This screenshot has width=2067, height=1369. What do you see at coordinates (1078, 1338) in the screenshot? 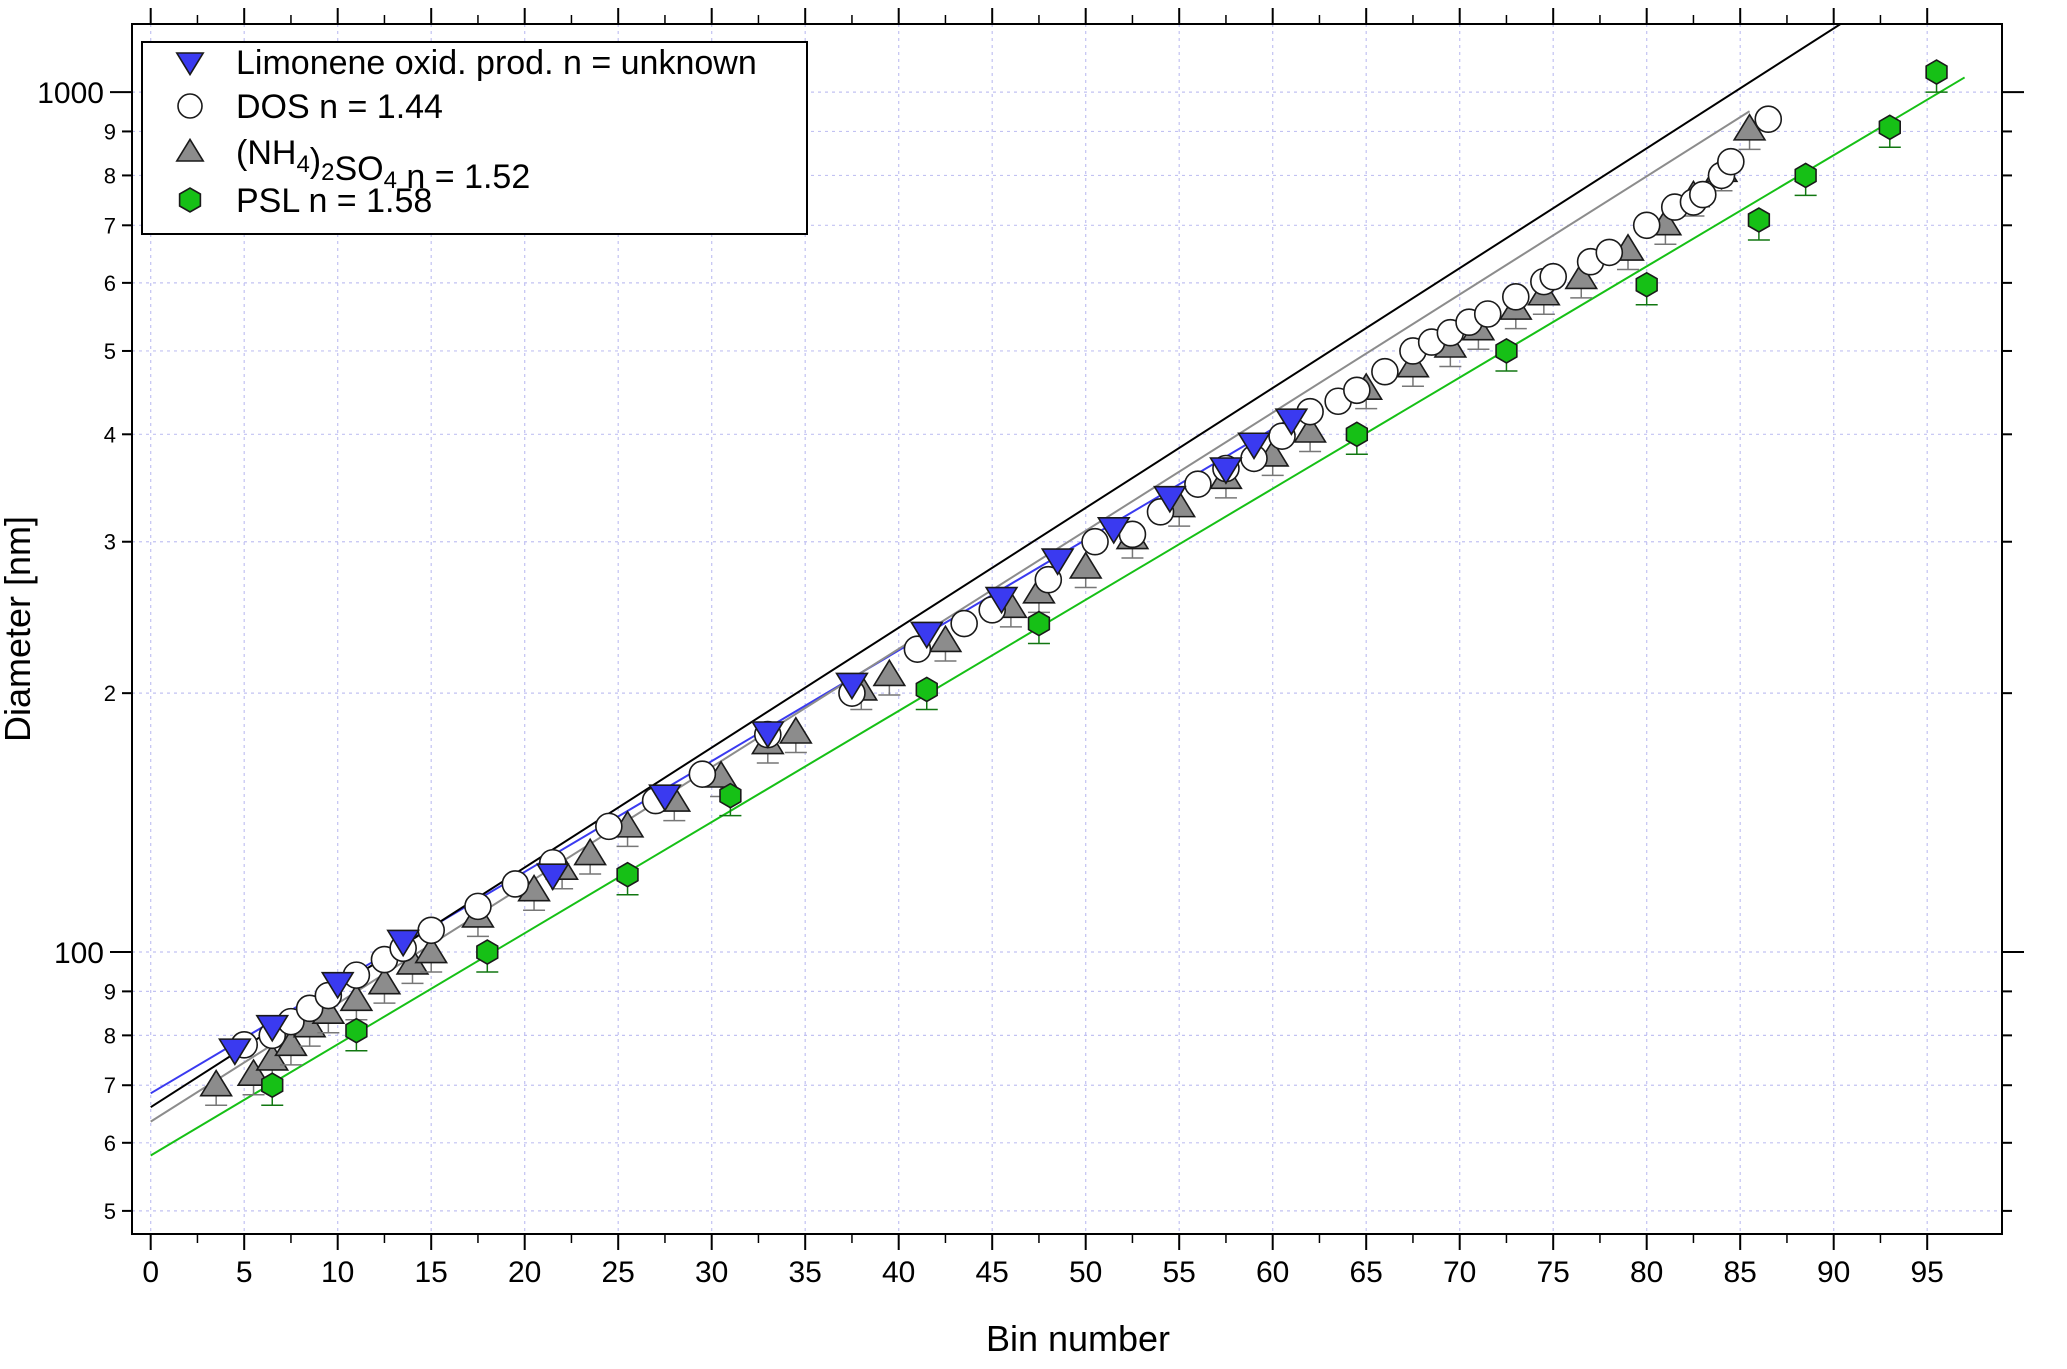
I see `x-axis-label: Bin number` at bounding box center [1078, 1338].